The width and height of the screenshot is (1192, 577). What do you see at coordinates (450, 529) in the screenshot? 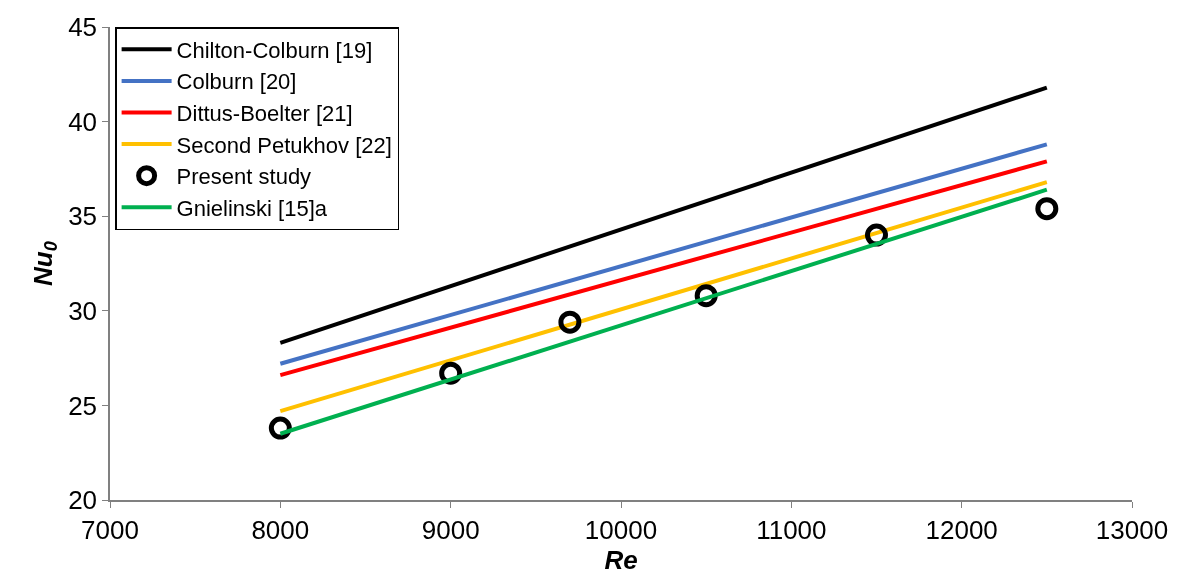
I see `x-tick-label: 9000` at bounding box center [450, 529].